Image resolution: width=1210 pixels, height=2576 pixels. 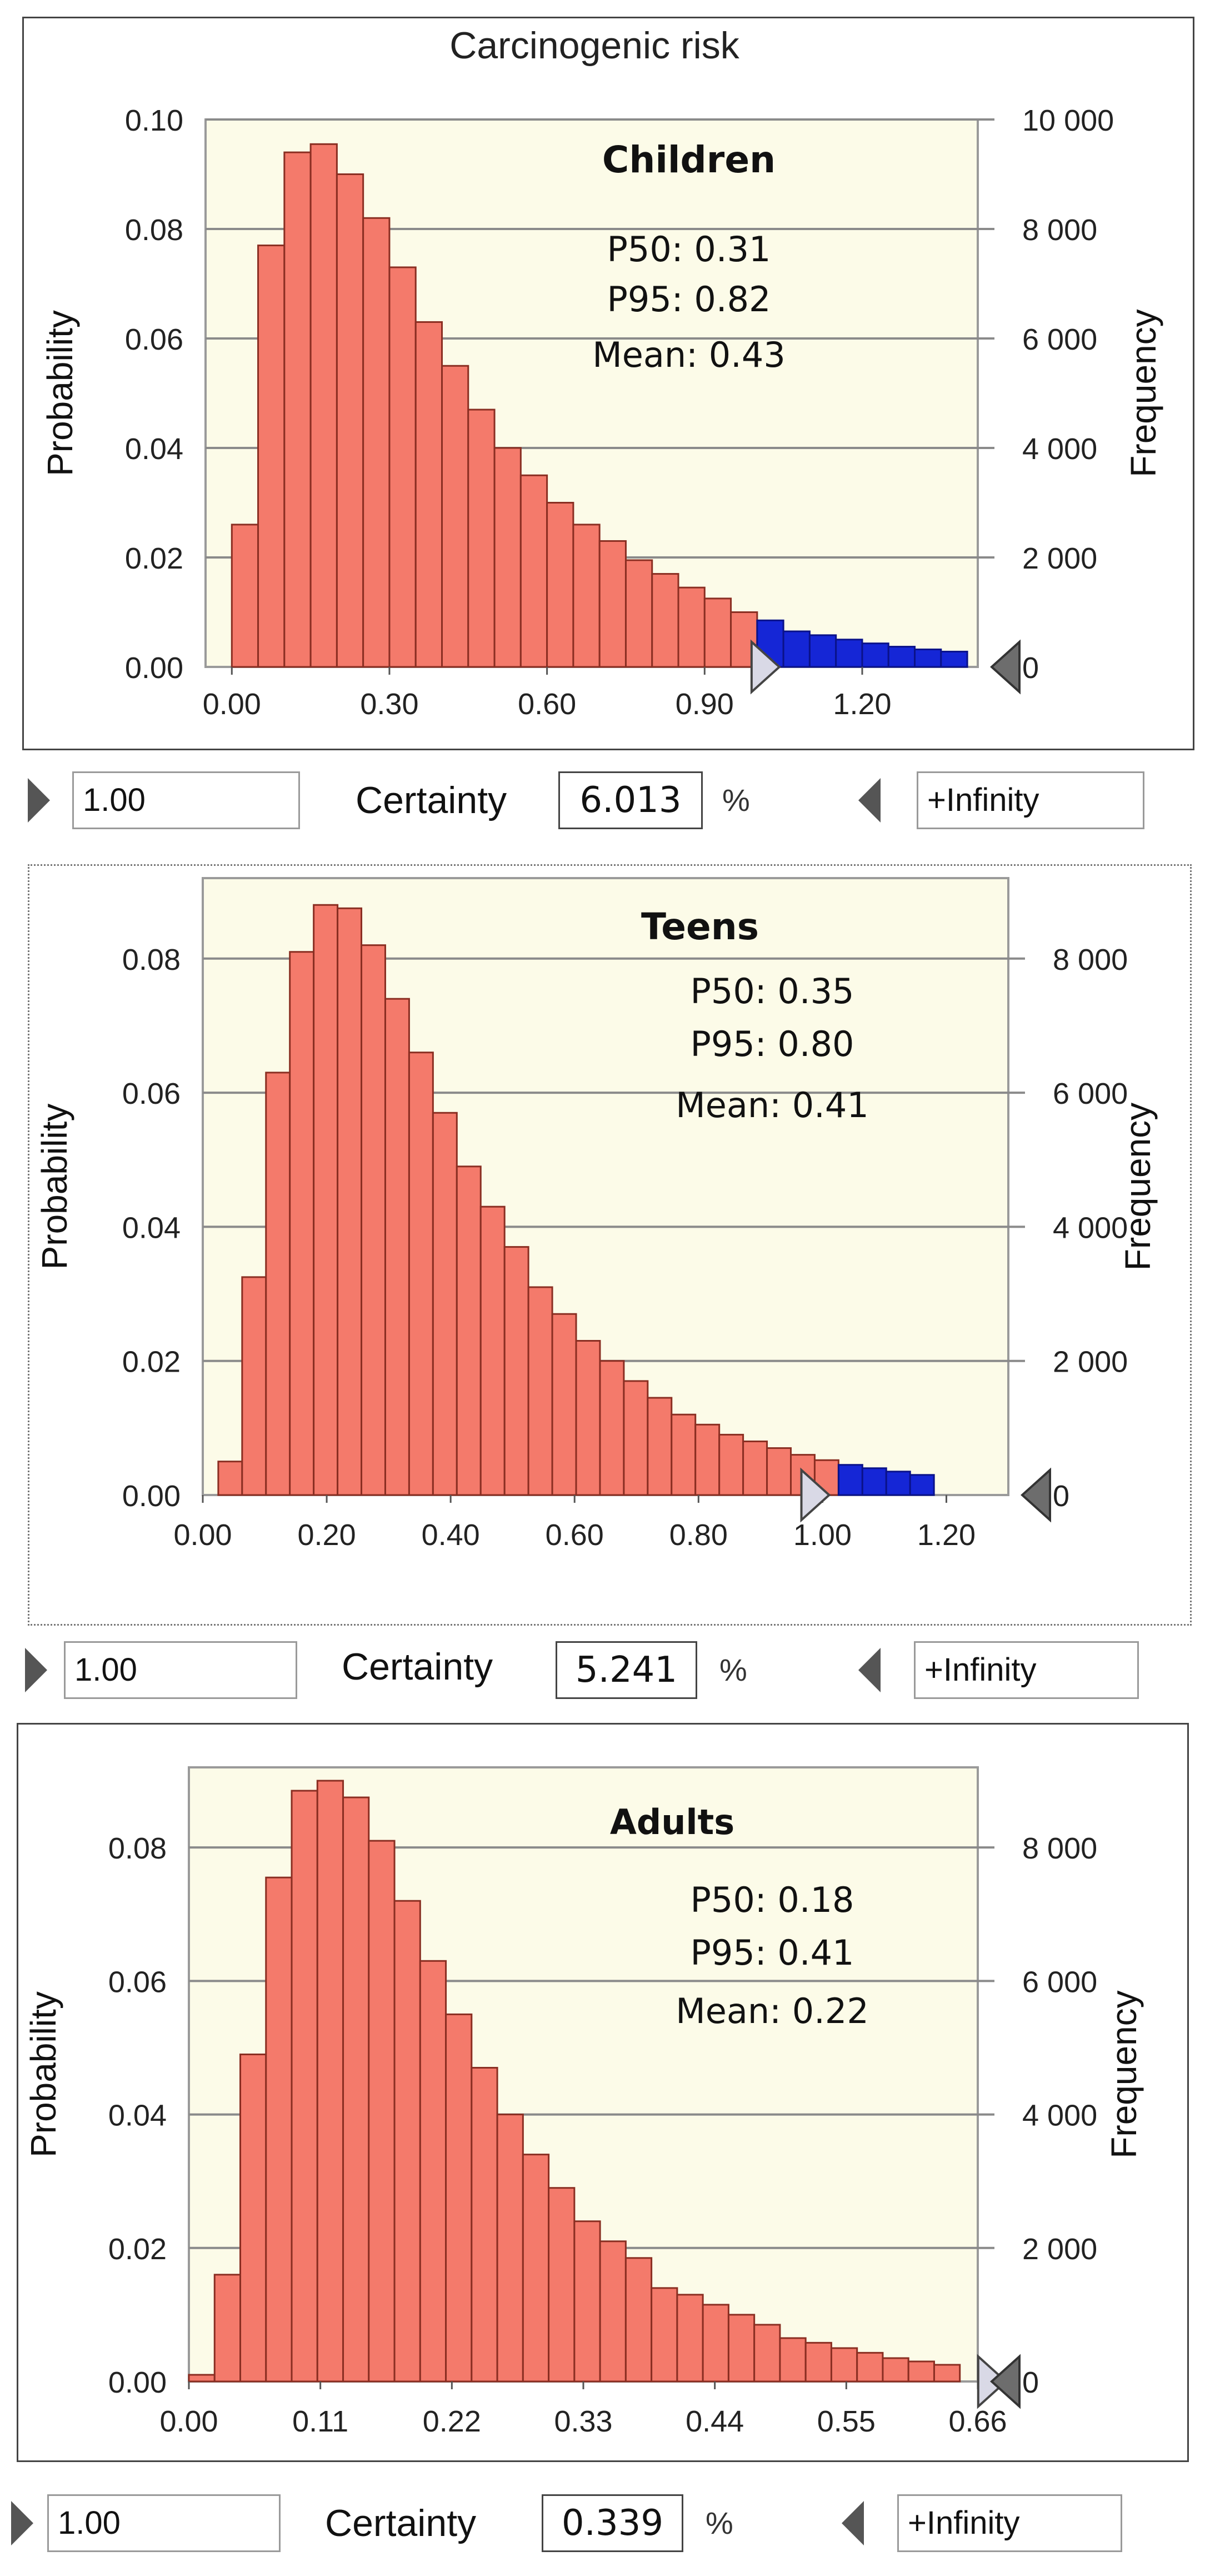 What do you see at coordinates (320, 2421) in the screenshot?
I see `x-tick-label: 0.11` at bounding box center [320, 2421].